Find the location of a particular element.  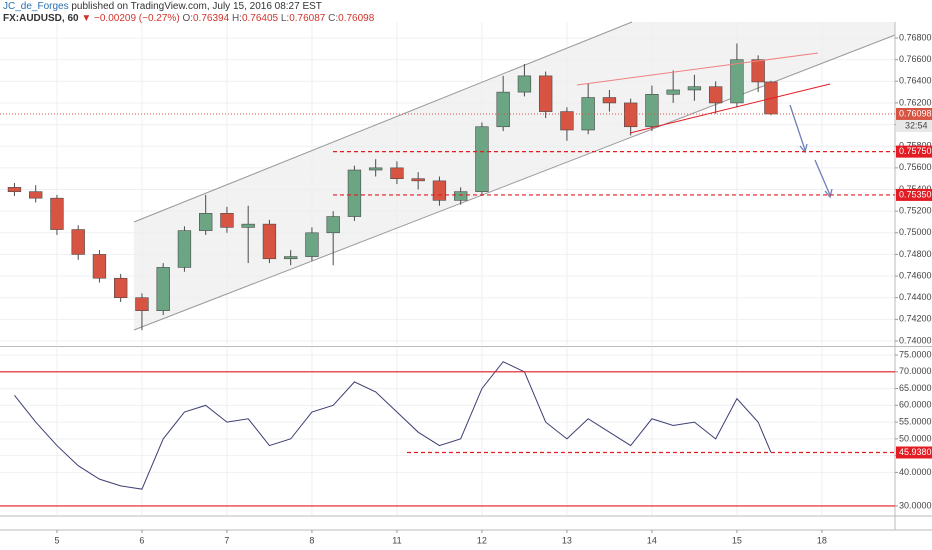

x-tick-label: 15 is located at coordinates (737, 540).